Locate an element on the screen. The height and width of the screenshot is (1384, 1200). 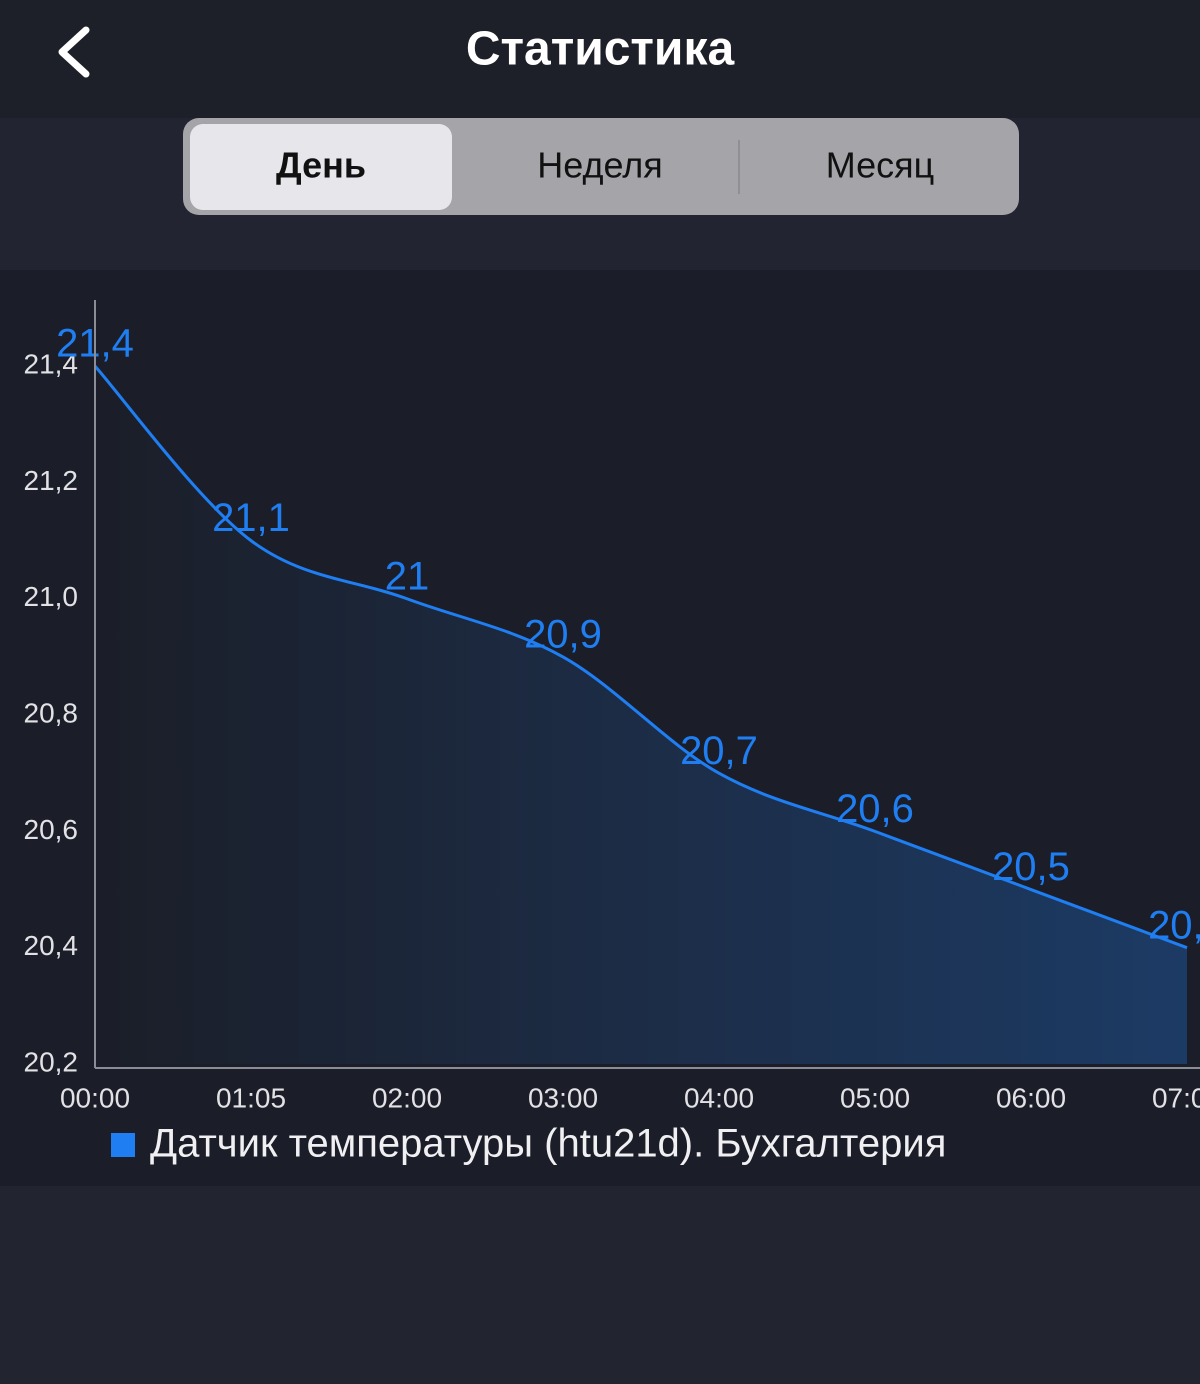
y-tick-label: 21,4 is located at coordinates (51, 364).